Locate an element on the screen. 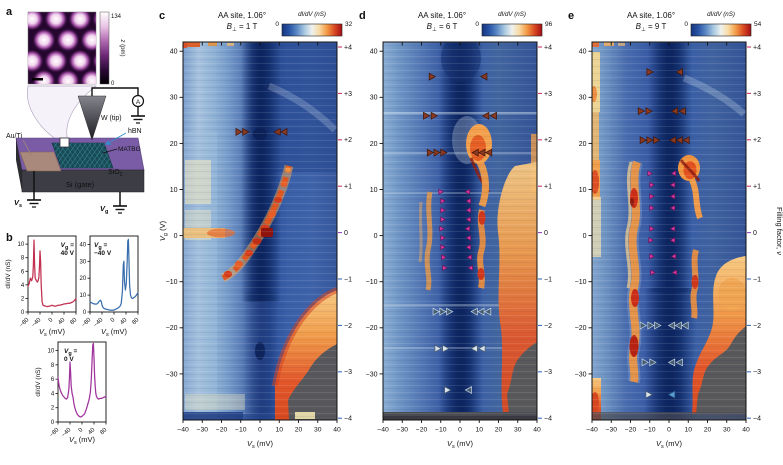 The height and width of the screenshot is (465, 783). vg-terminal: Vg is located at coordinates (113, 203).